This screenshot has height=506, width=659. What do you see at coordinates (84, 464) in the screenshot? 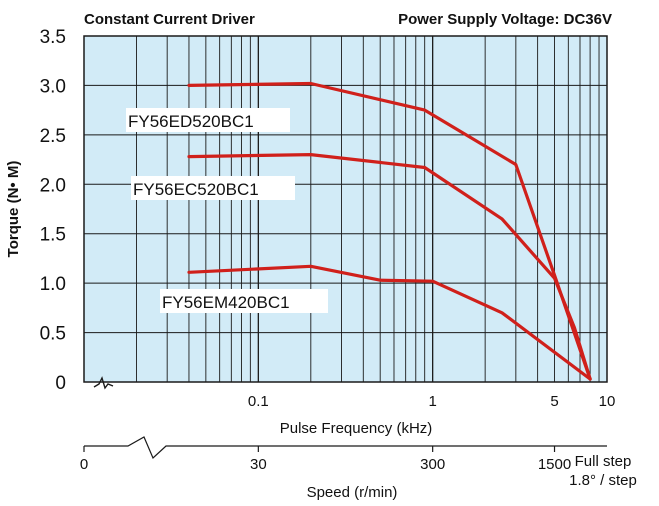
I see `speed-tick-label: 0` at bounding box center [84, 464].